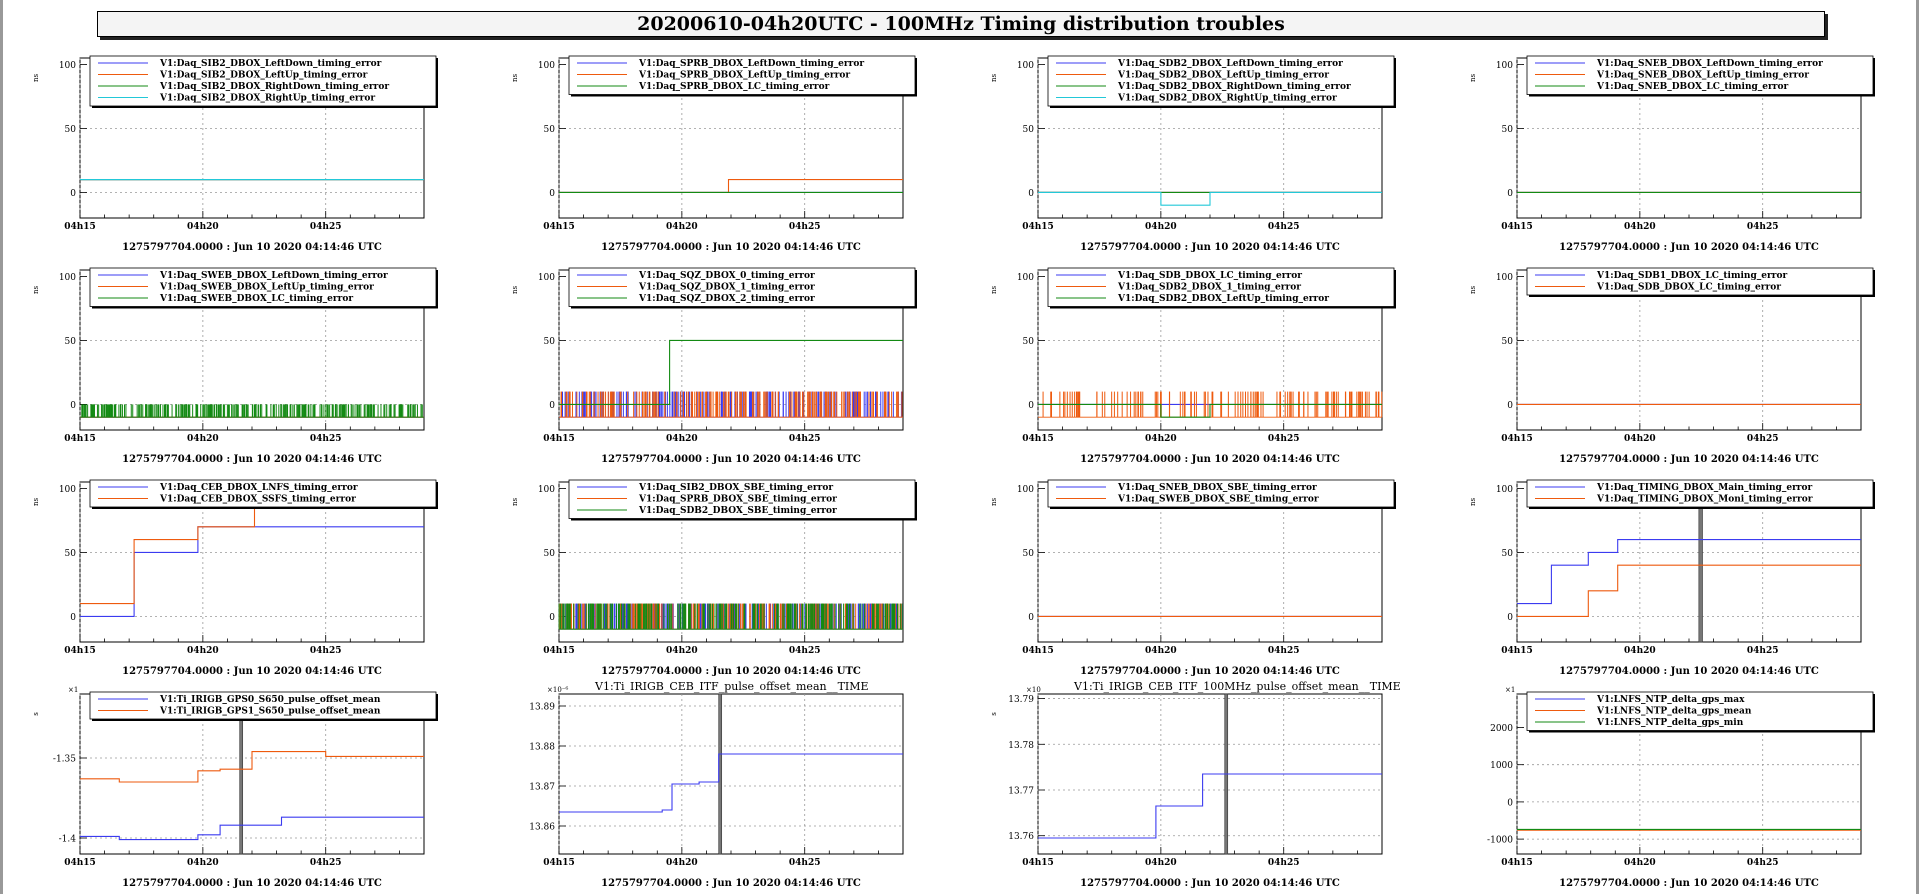 The image size is (1919, 894). Describe the element at coordinates (1230, 64) in the screenshot. I see `legend-entry: V1:Daq_SDB2_DBOX_LeftDown_timing_error` at that location.